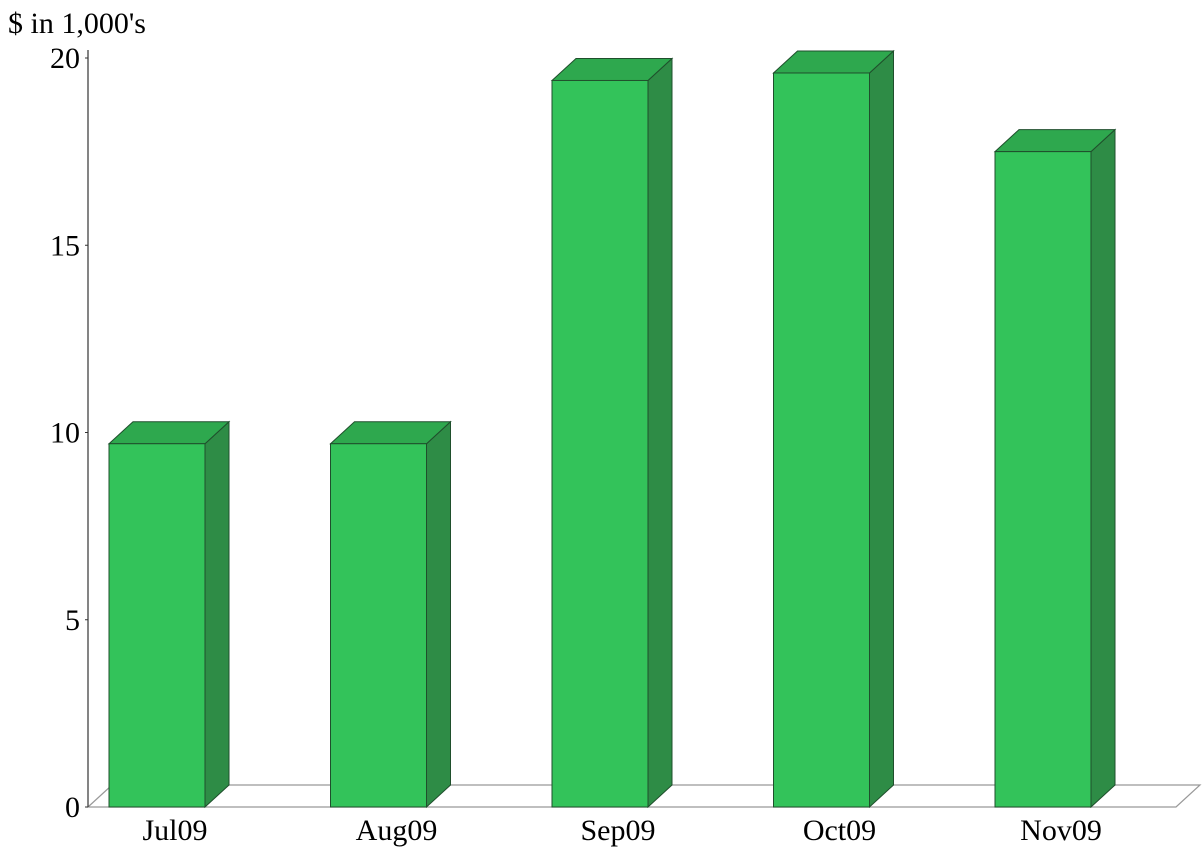 The width and height of the screenshot is (1203, 850). I want to click on x-axis-labels: Jul09 Aug09 Sep09 Oct09 Nov09, so click(621, 830).